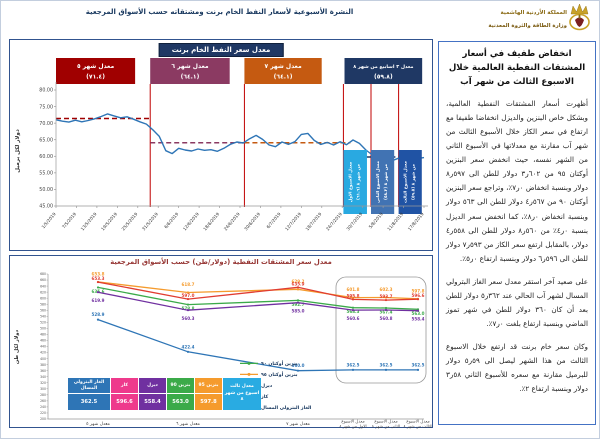 The height and width of the screenshot is (439, 600). I want to click on svg-text: الغاز البترولي المسال, so click(286, 408).